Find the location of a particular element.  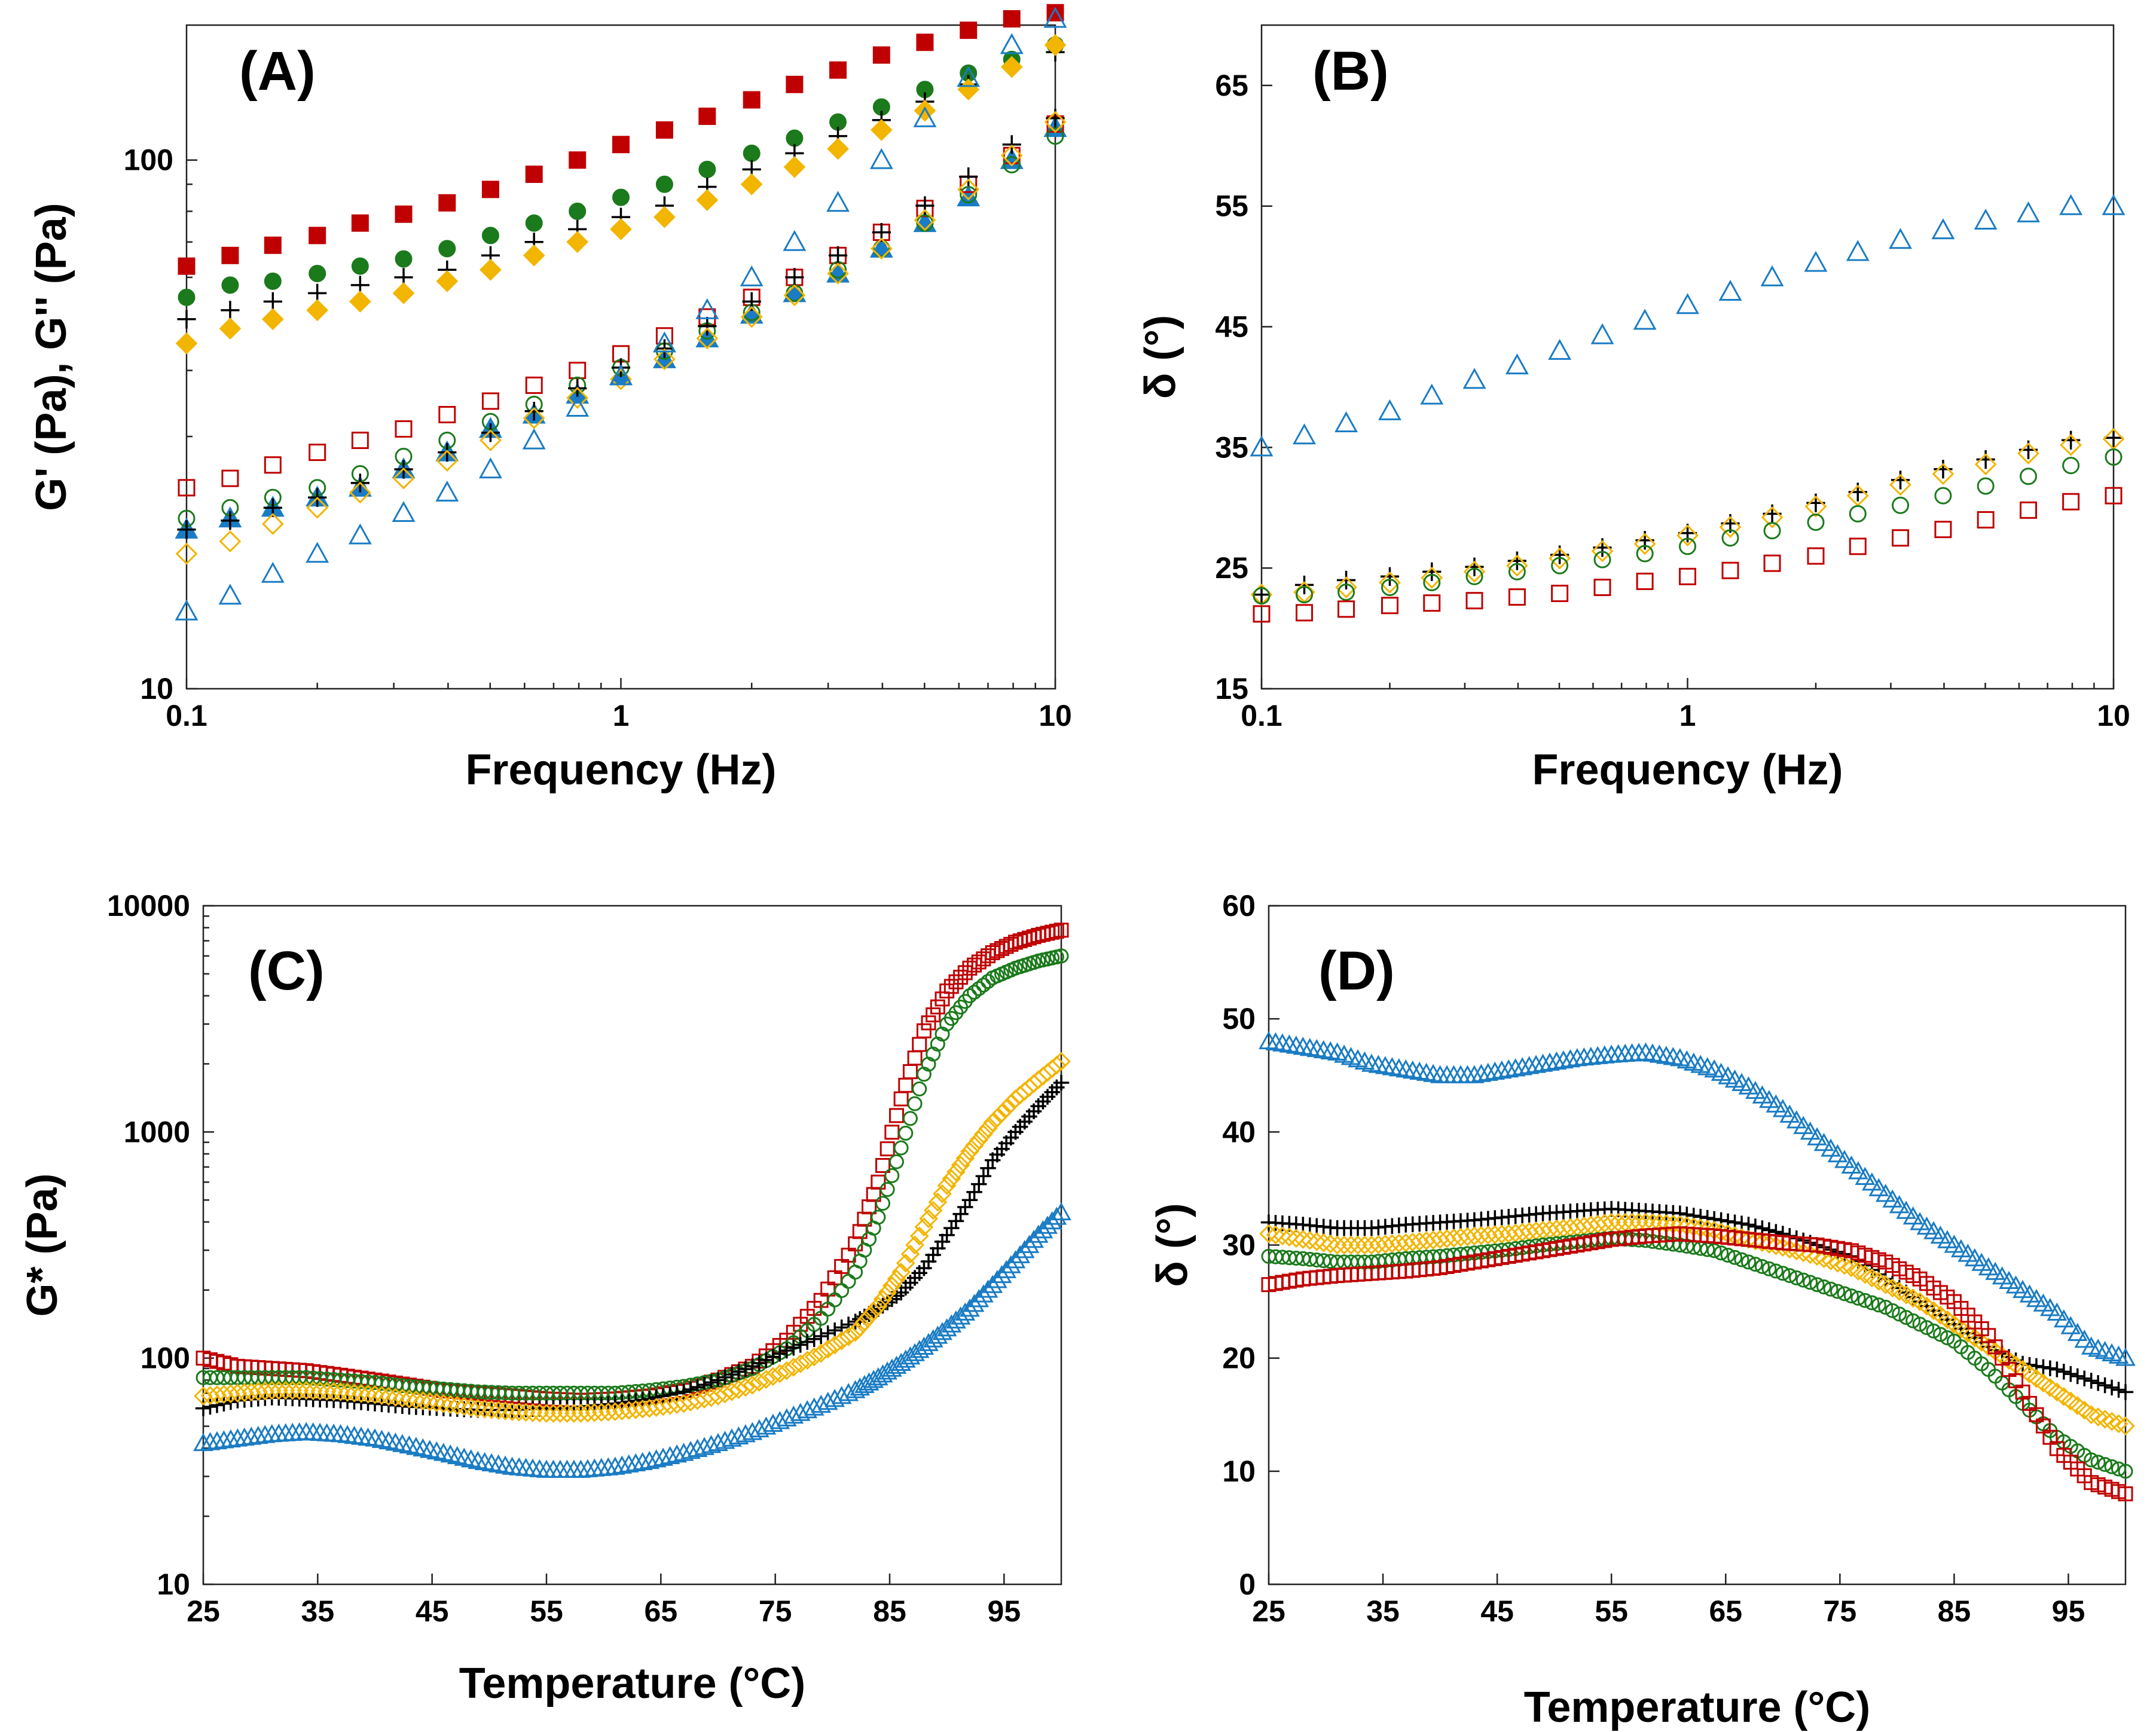

y-axis-label: G* (Pa) is located at coordinates (43, 1244).